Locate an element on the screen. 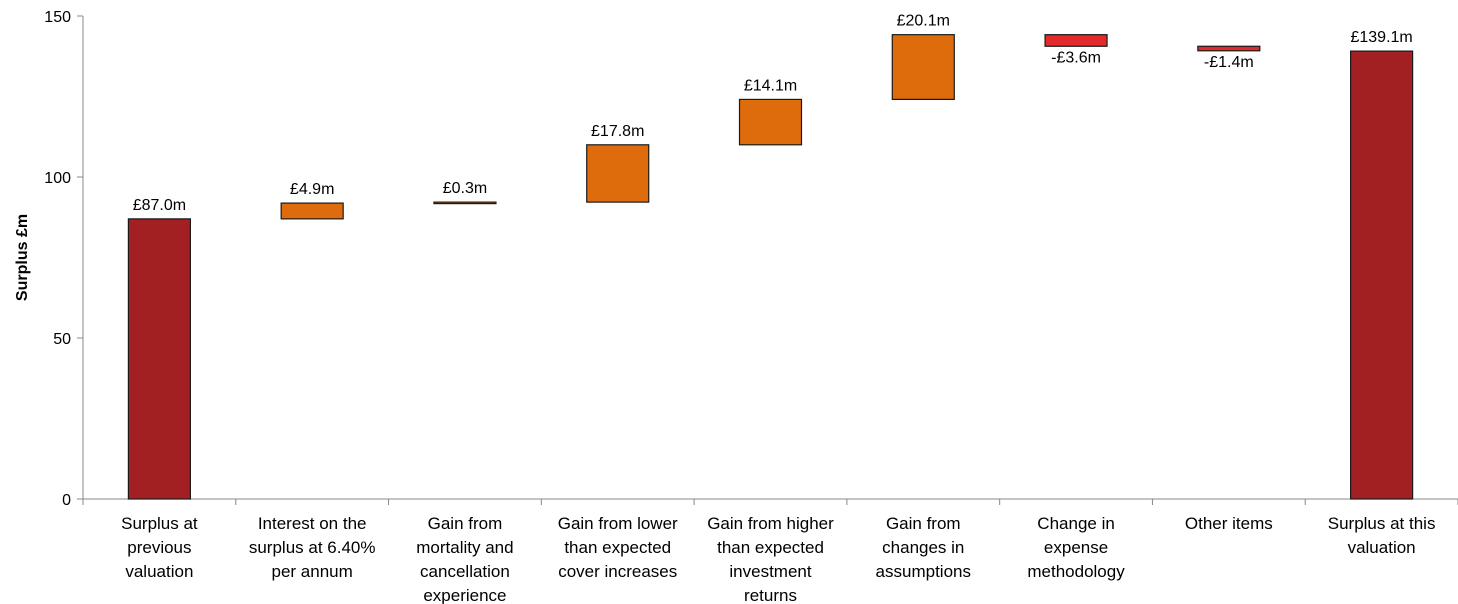  category-label-line: experience is located at coordinates (464, 595).